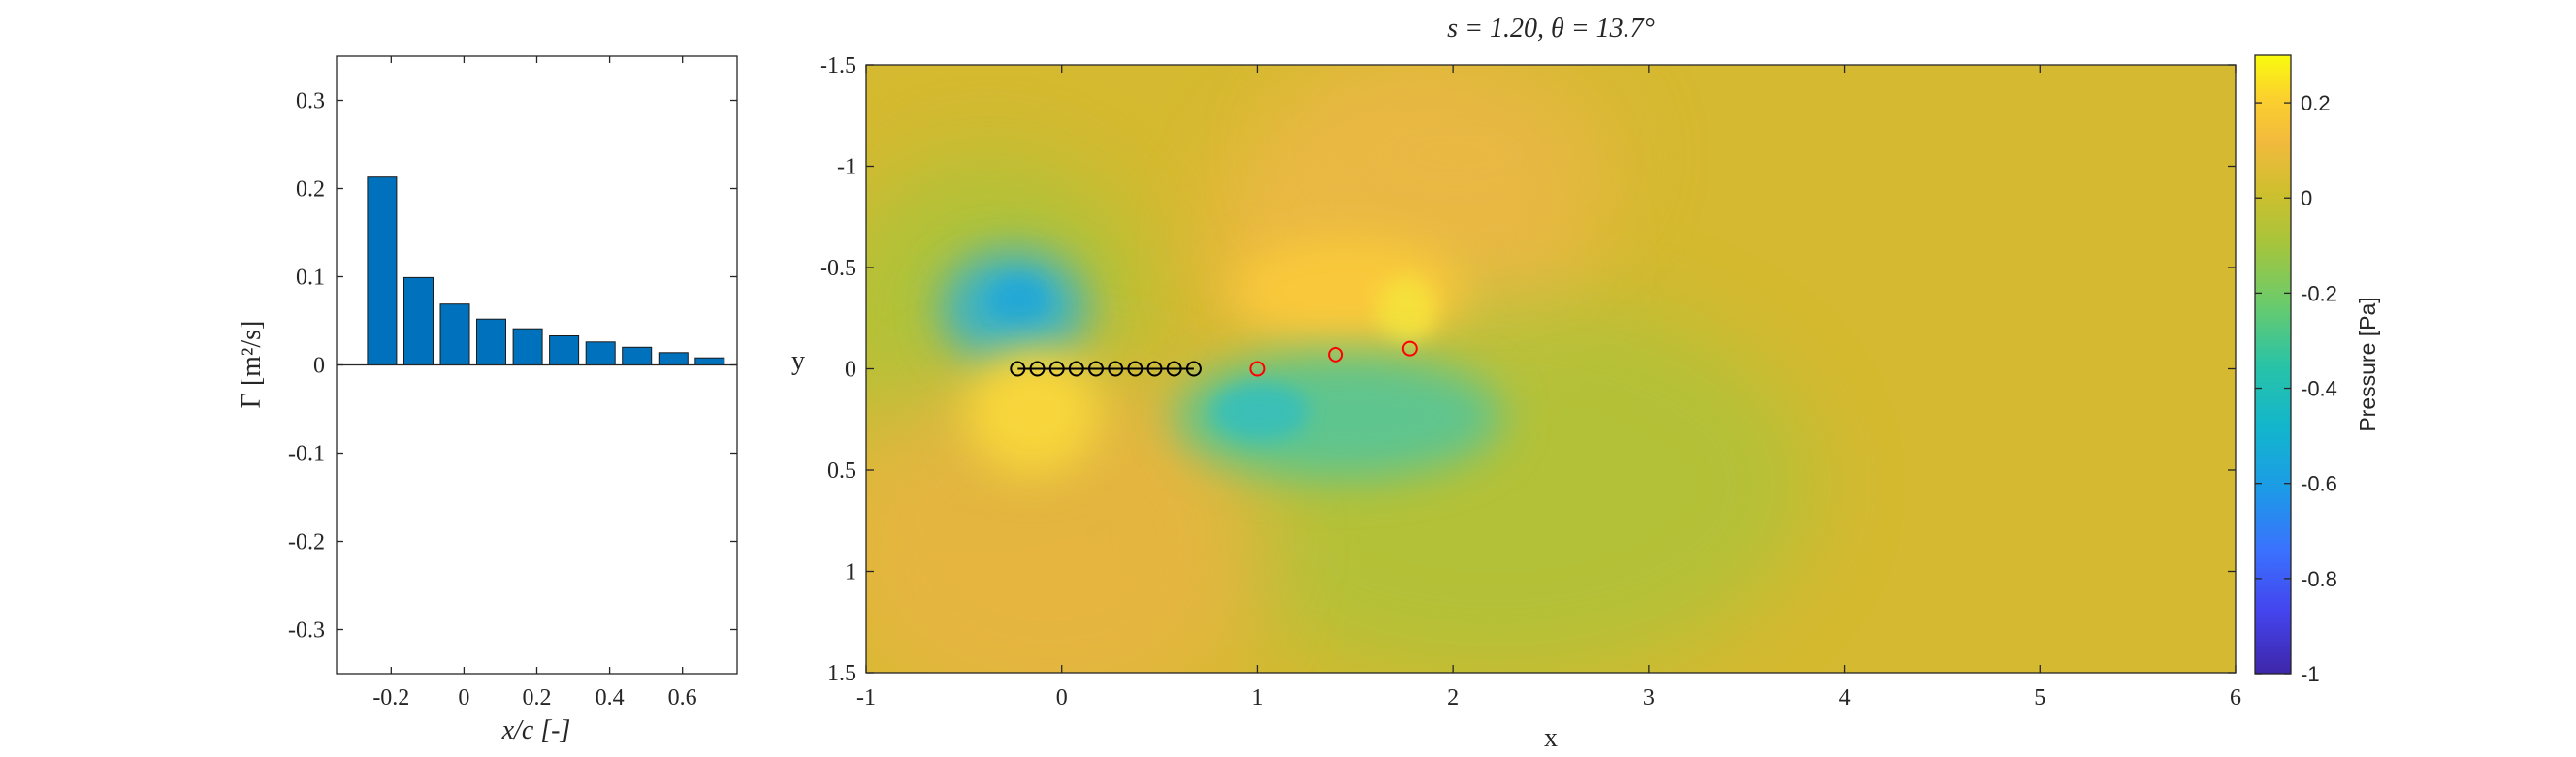  Describe the element at coordinates (1551, 738) in the screenshot. I see `field-x-axis-label: x` at that location.